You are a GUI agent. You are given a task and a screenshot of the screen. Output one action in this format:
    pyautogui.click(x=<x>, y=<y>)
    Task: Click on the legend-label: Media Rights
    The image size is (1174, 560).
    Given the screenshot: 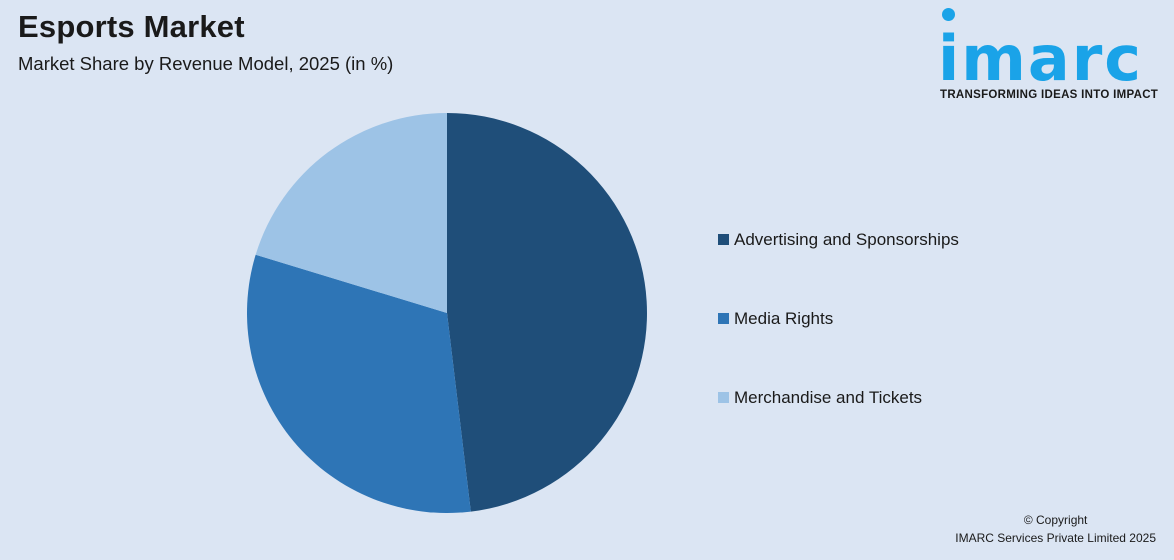 What is the action you would take?
    pyautogui.click(x=784, y=318)
    